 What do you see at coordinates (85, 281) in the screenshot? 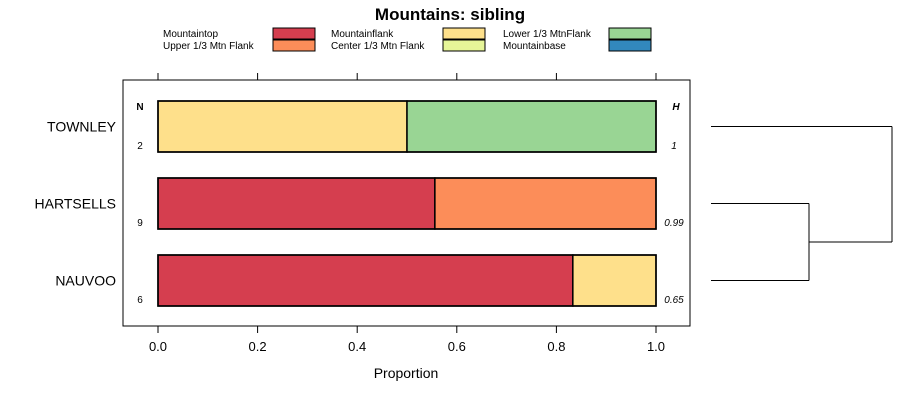
I see `category-label: NAUVOO` at bounding box center [85, 281].